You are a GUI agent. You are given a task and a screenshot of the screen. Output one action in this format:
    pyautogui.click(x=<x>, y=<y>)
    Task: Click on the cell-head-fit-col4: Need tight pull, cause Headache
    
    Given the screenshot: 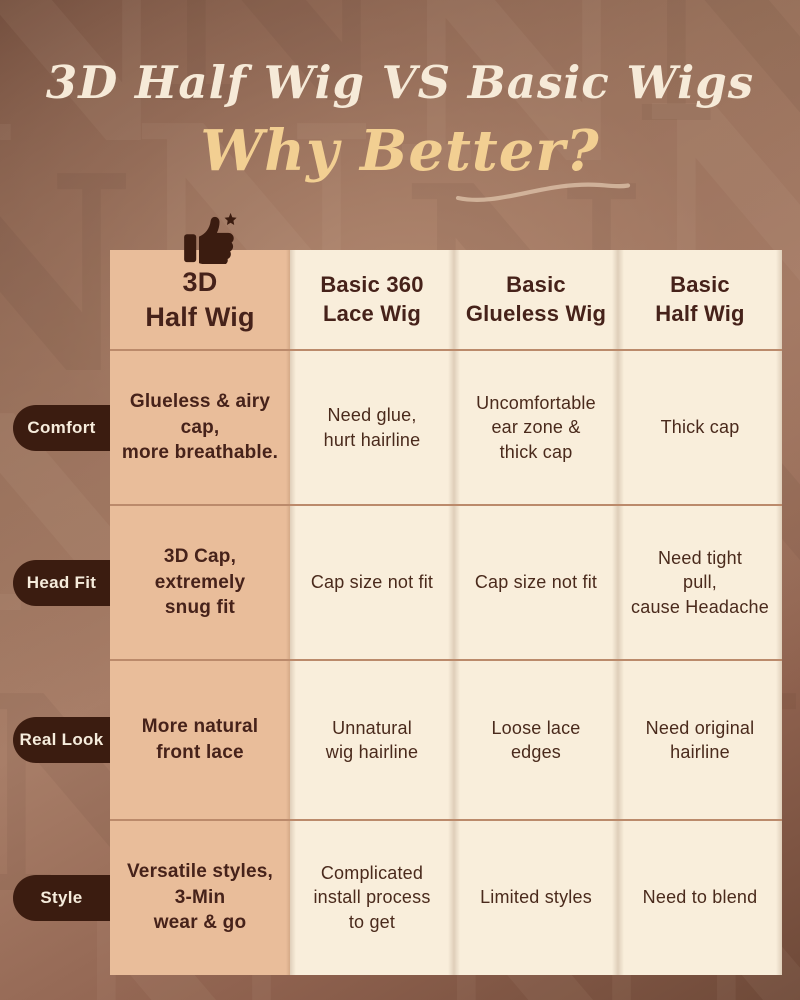 What is the action you would take?
    pyautogui.click(x=700, y=582)
    